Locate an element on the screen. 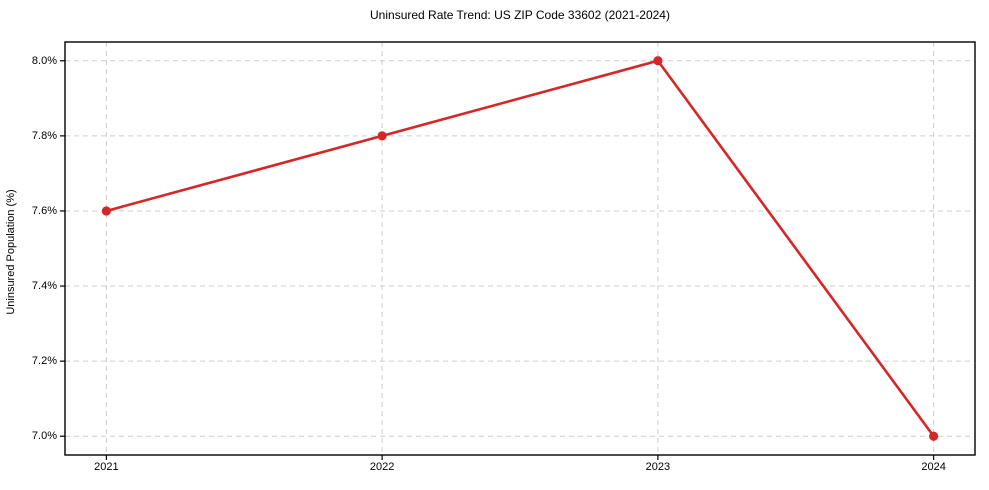  y-tick-label: 7.2% is located at coordinates (44, 361).